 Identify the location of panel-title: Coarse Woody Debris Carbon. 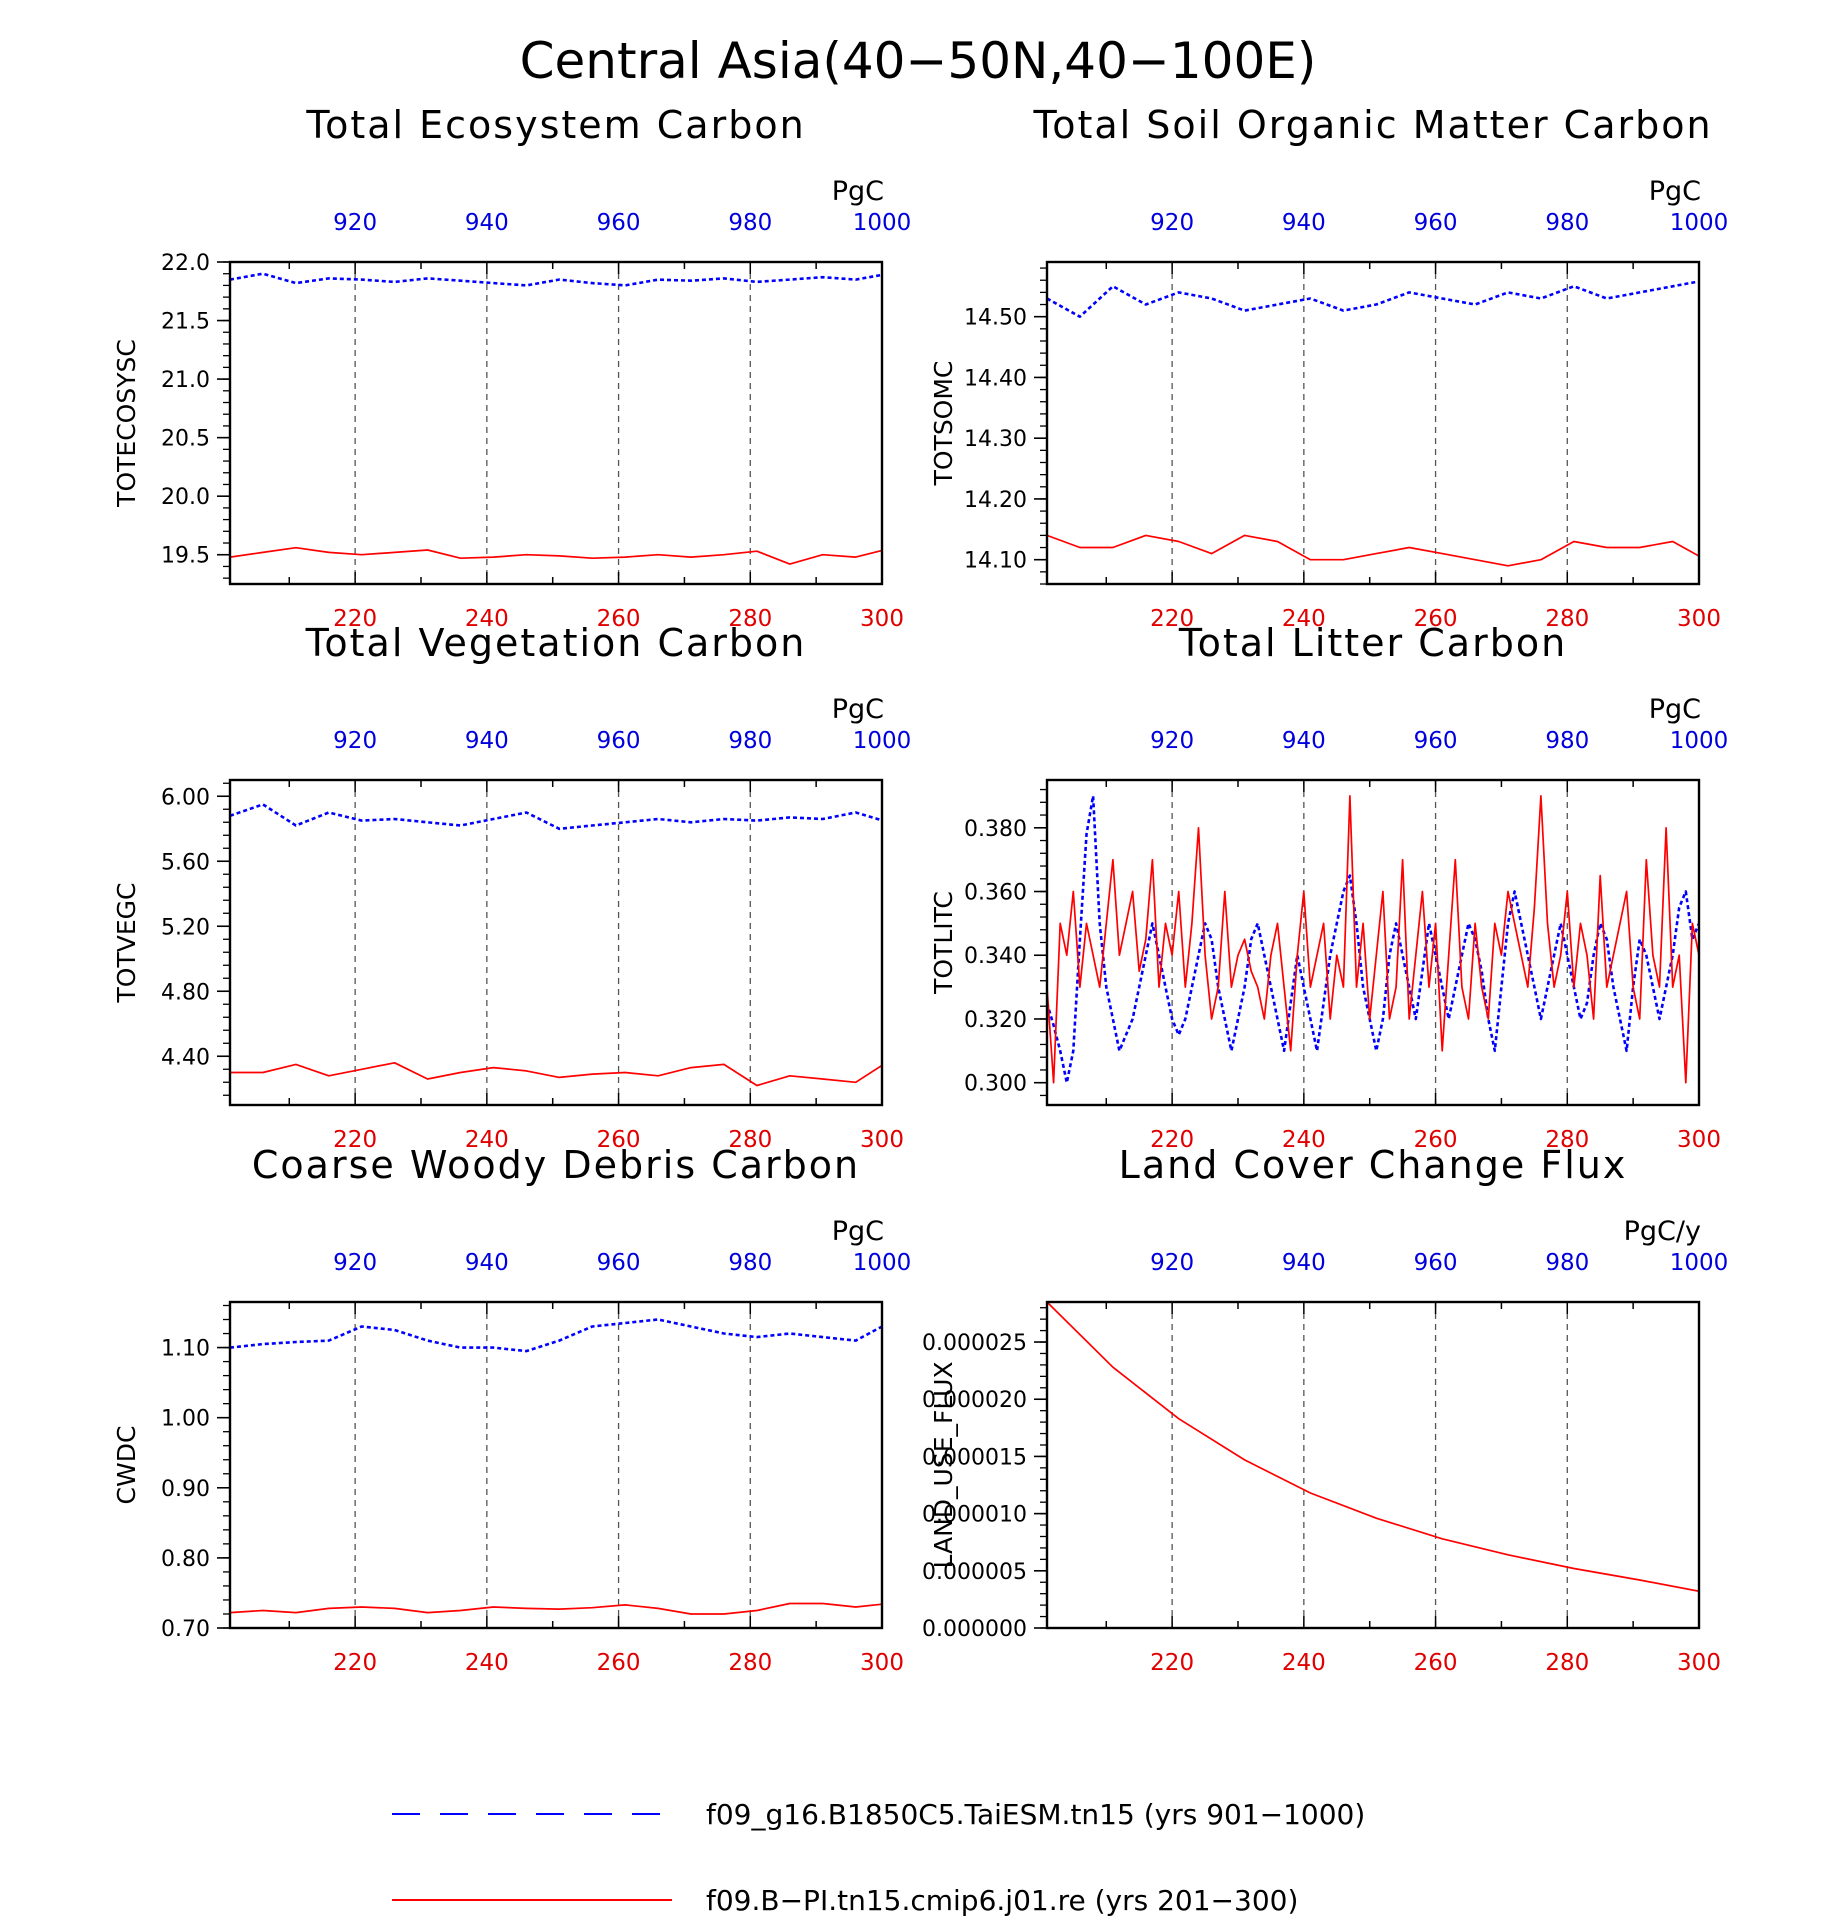
(556, 1165).